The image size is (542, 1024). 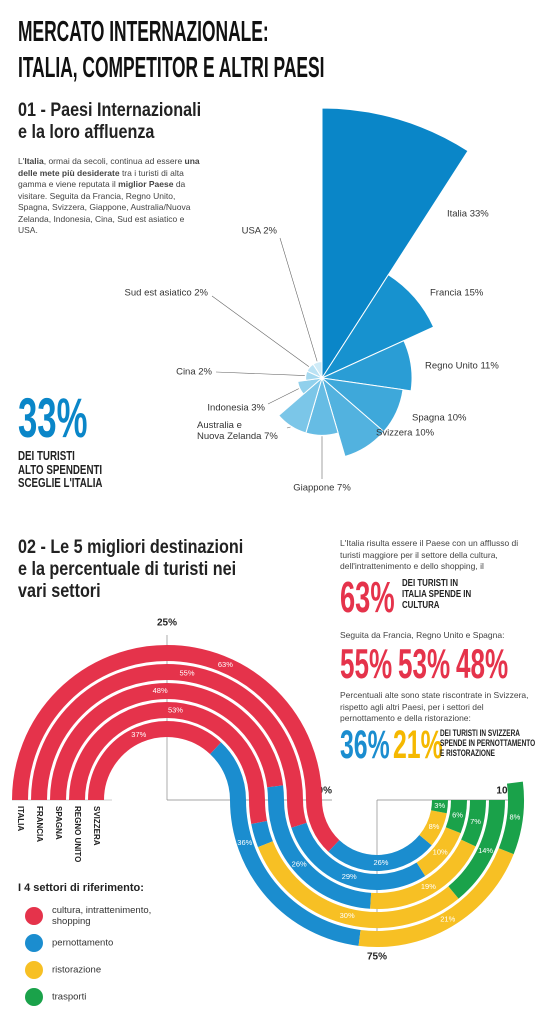 I want to click on tick-label: 75%, so click(x=377, y=957).